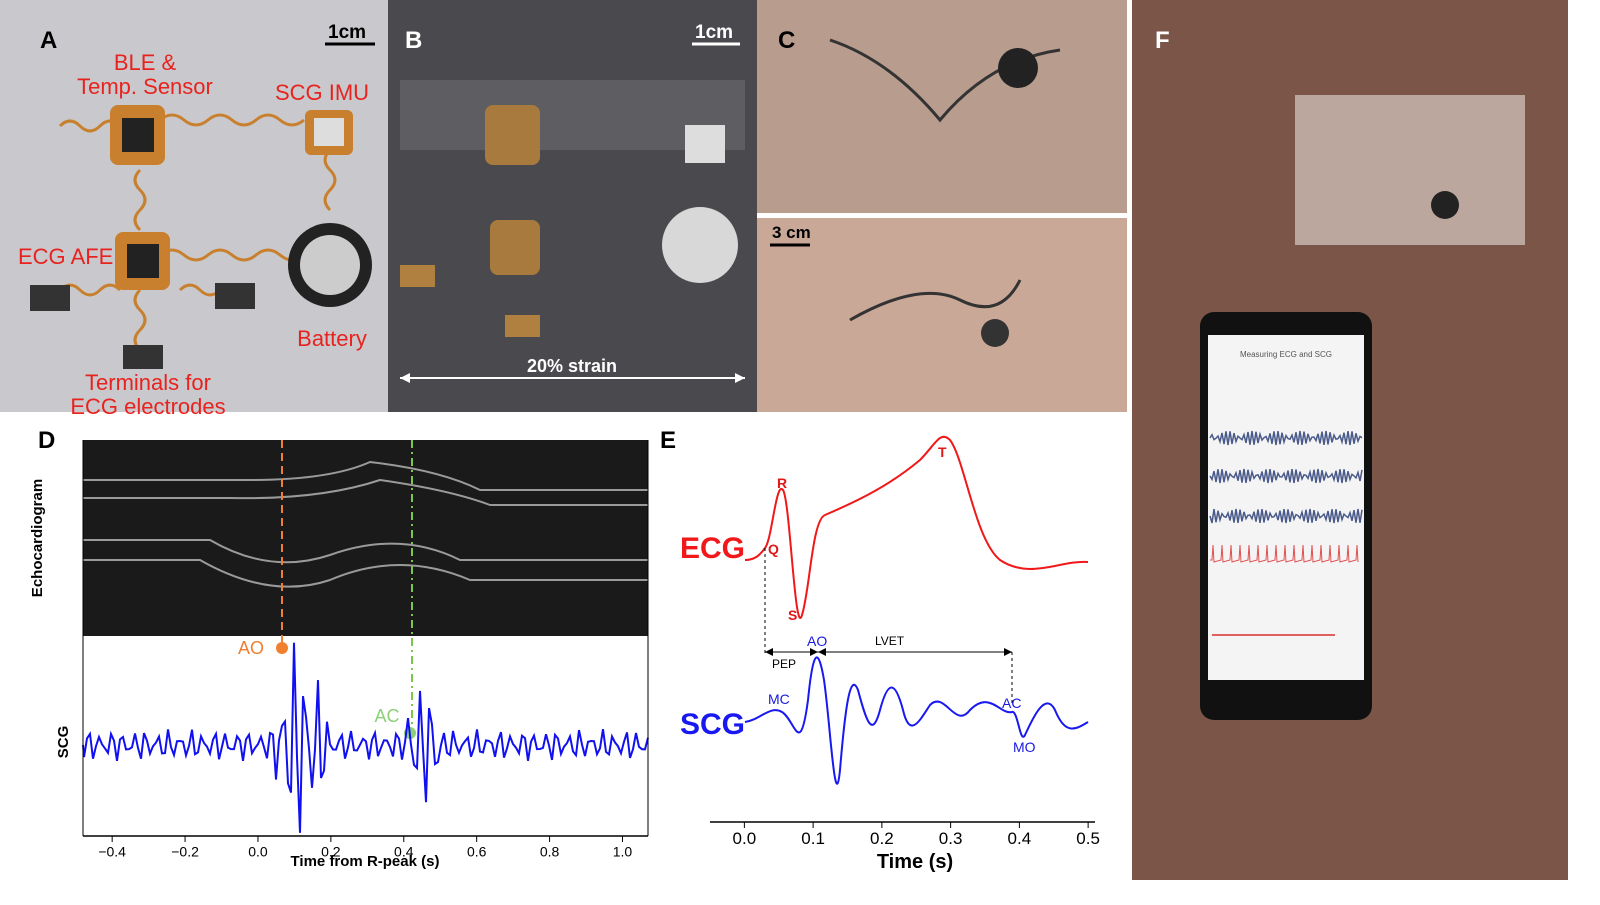 The height and width of the screenshot is (905, 1600). What do you see at coordinates (712, 724) in the screenshot?
I see `scg-label: SCG` at bounding box center [712, 724].